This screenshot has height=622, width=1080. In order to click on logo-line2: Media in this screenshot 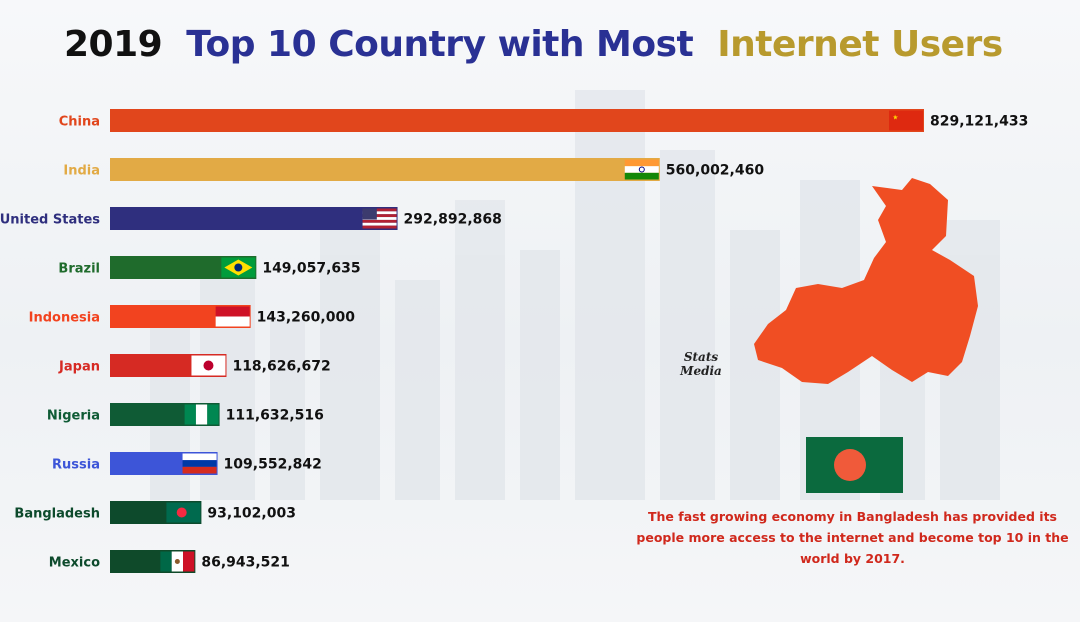, I will do `click(701, 371)`.